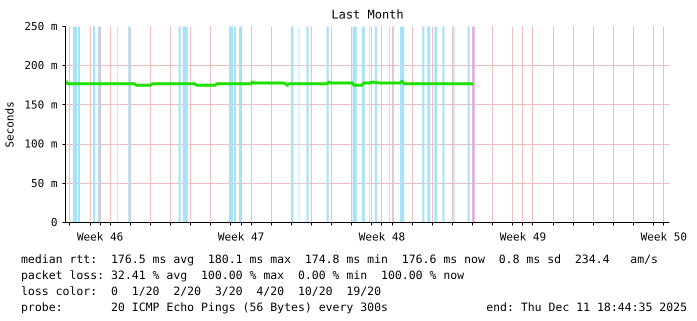  What do you see at coordinates (664, 237) in the screenshot?
I see `x-tick-label: Week 50` at bounding box center [664, 237].